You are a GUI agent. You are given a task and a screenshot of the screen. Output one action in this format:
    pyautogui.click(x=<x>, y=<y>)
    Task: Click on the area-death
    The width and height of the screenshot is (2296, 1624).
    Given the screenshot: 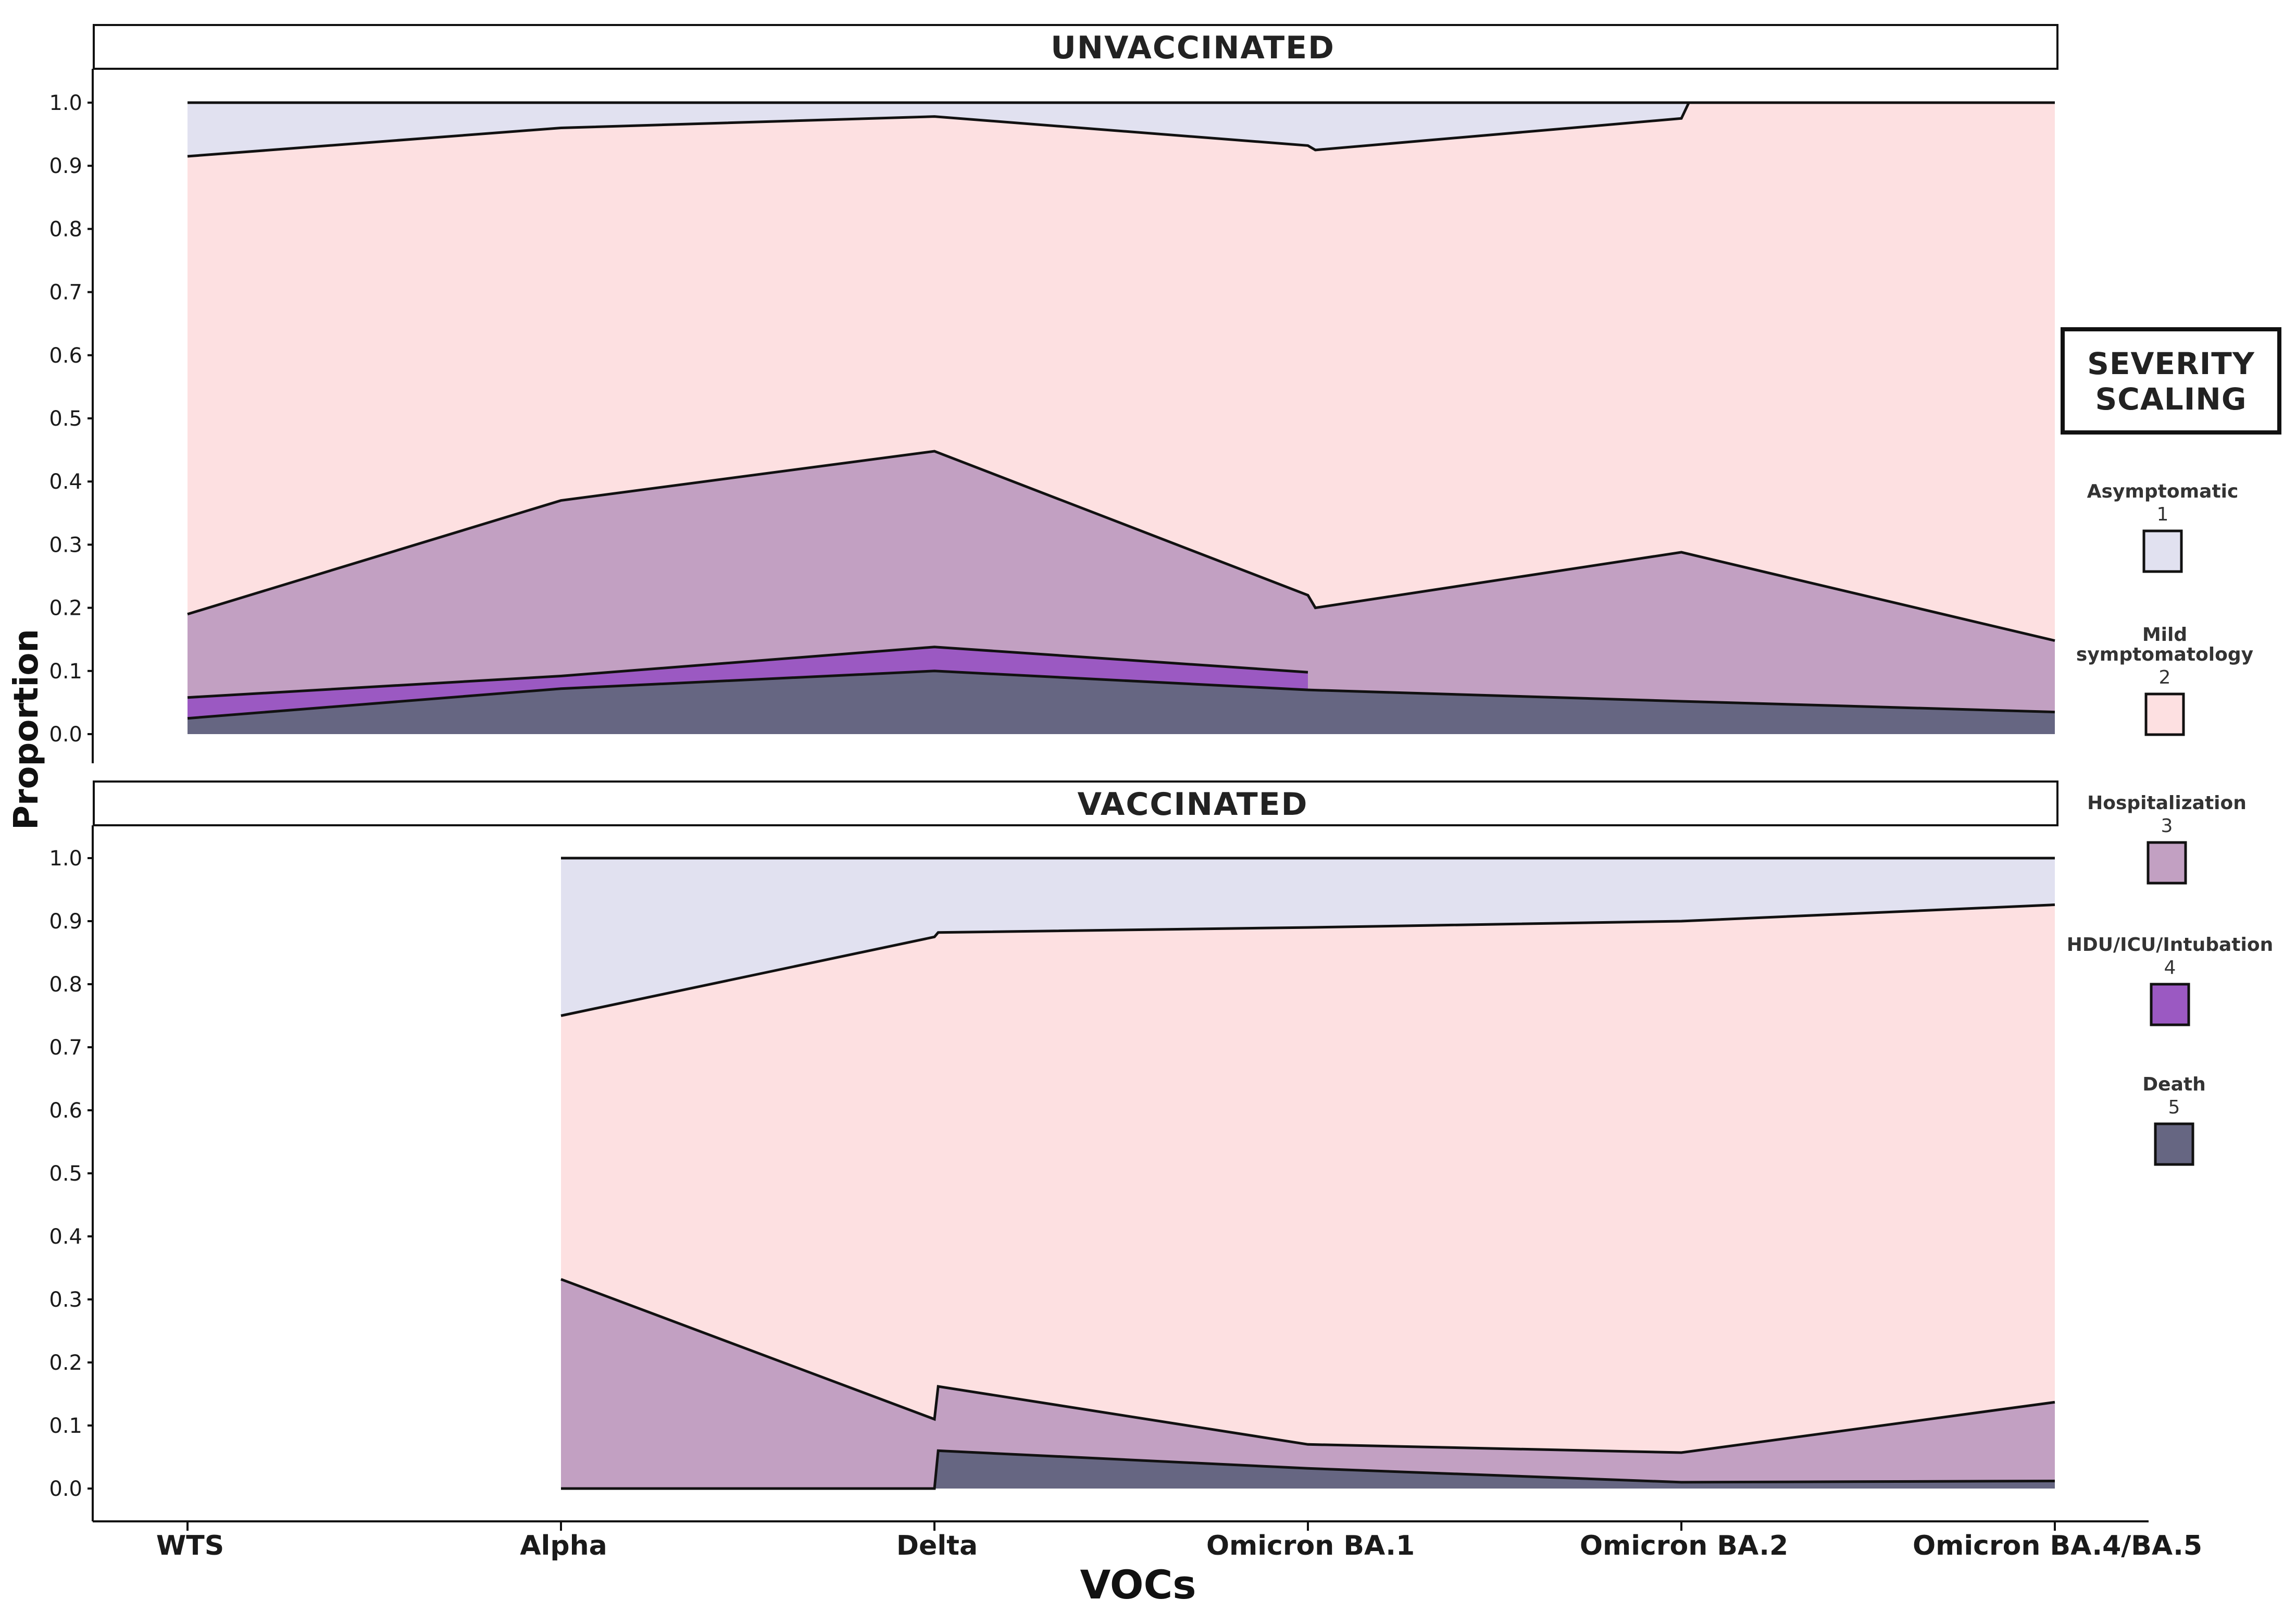 What is the action you would take?
    pyautogui.click(x=1121, y=702)
    